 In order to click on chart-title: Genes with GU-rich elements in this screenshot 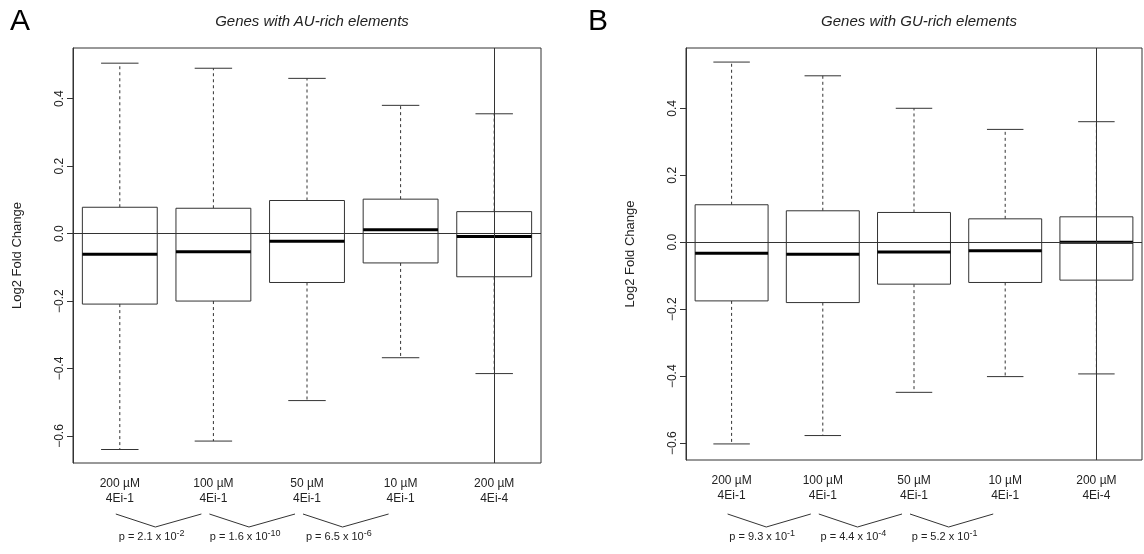, I will do `click(919, 20)`.